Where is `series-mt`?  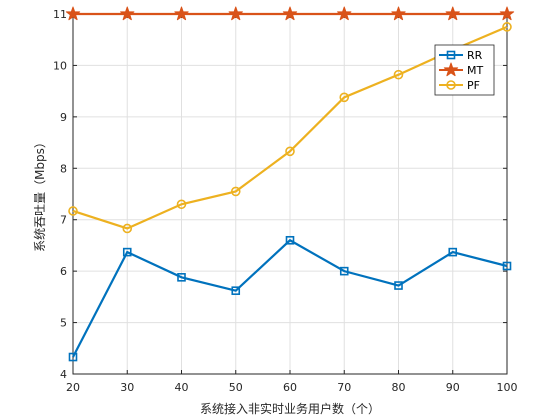
series-mt is located at coordinates (290, 13).